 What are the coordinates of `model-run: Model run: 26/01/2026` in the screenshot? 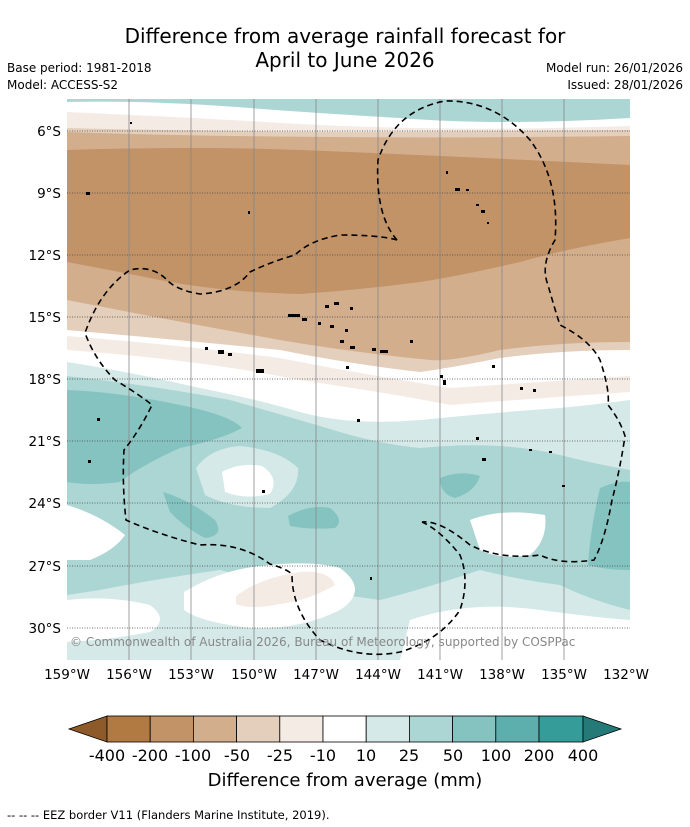 It's located at (614, 68).